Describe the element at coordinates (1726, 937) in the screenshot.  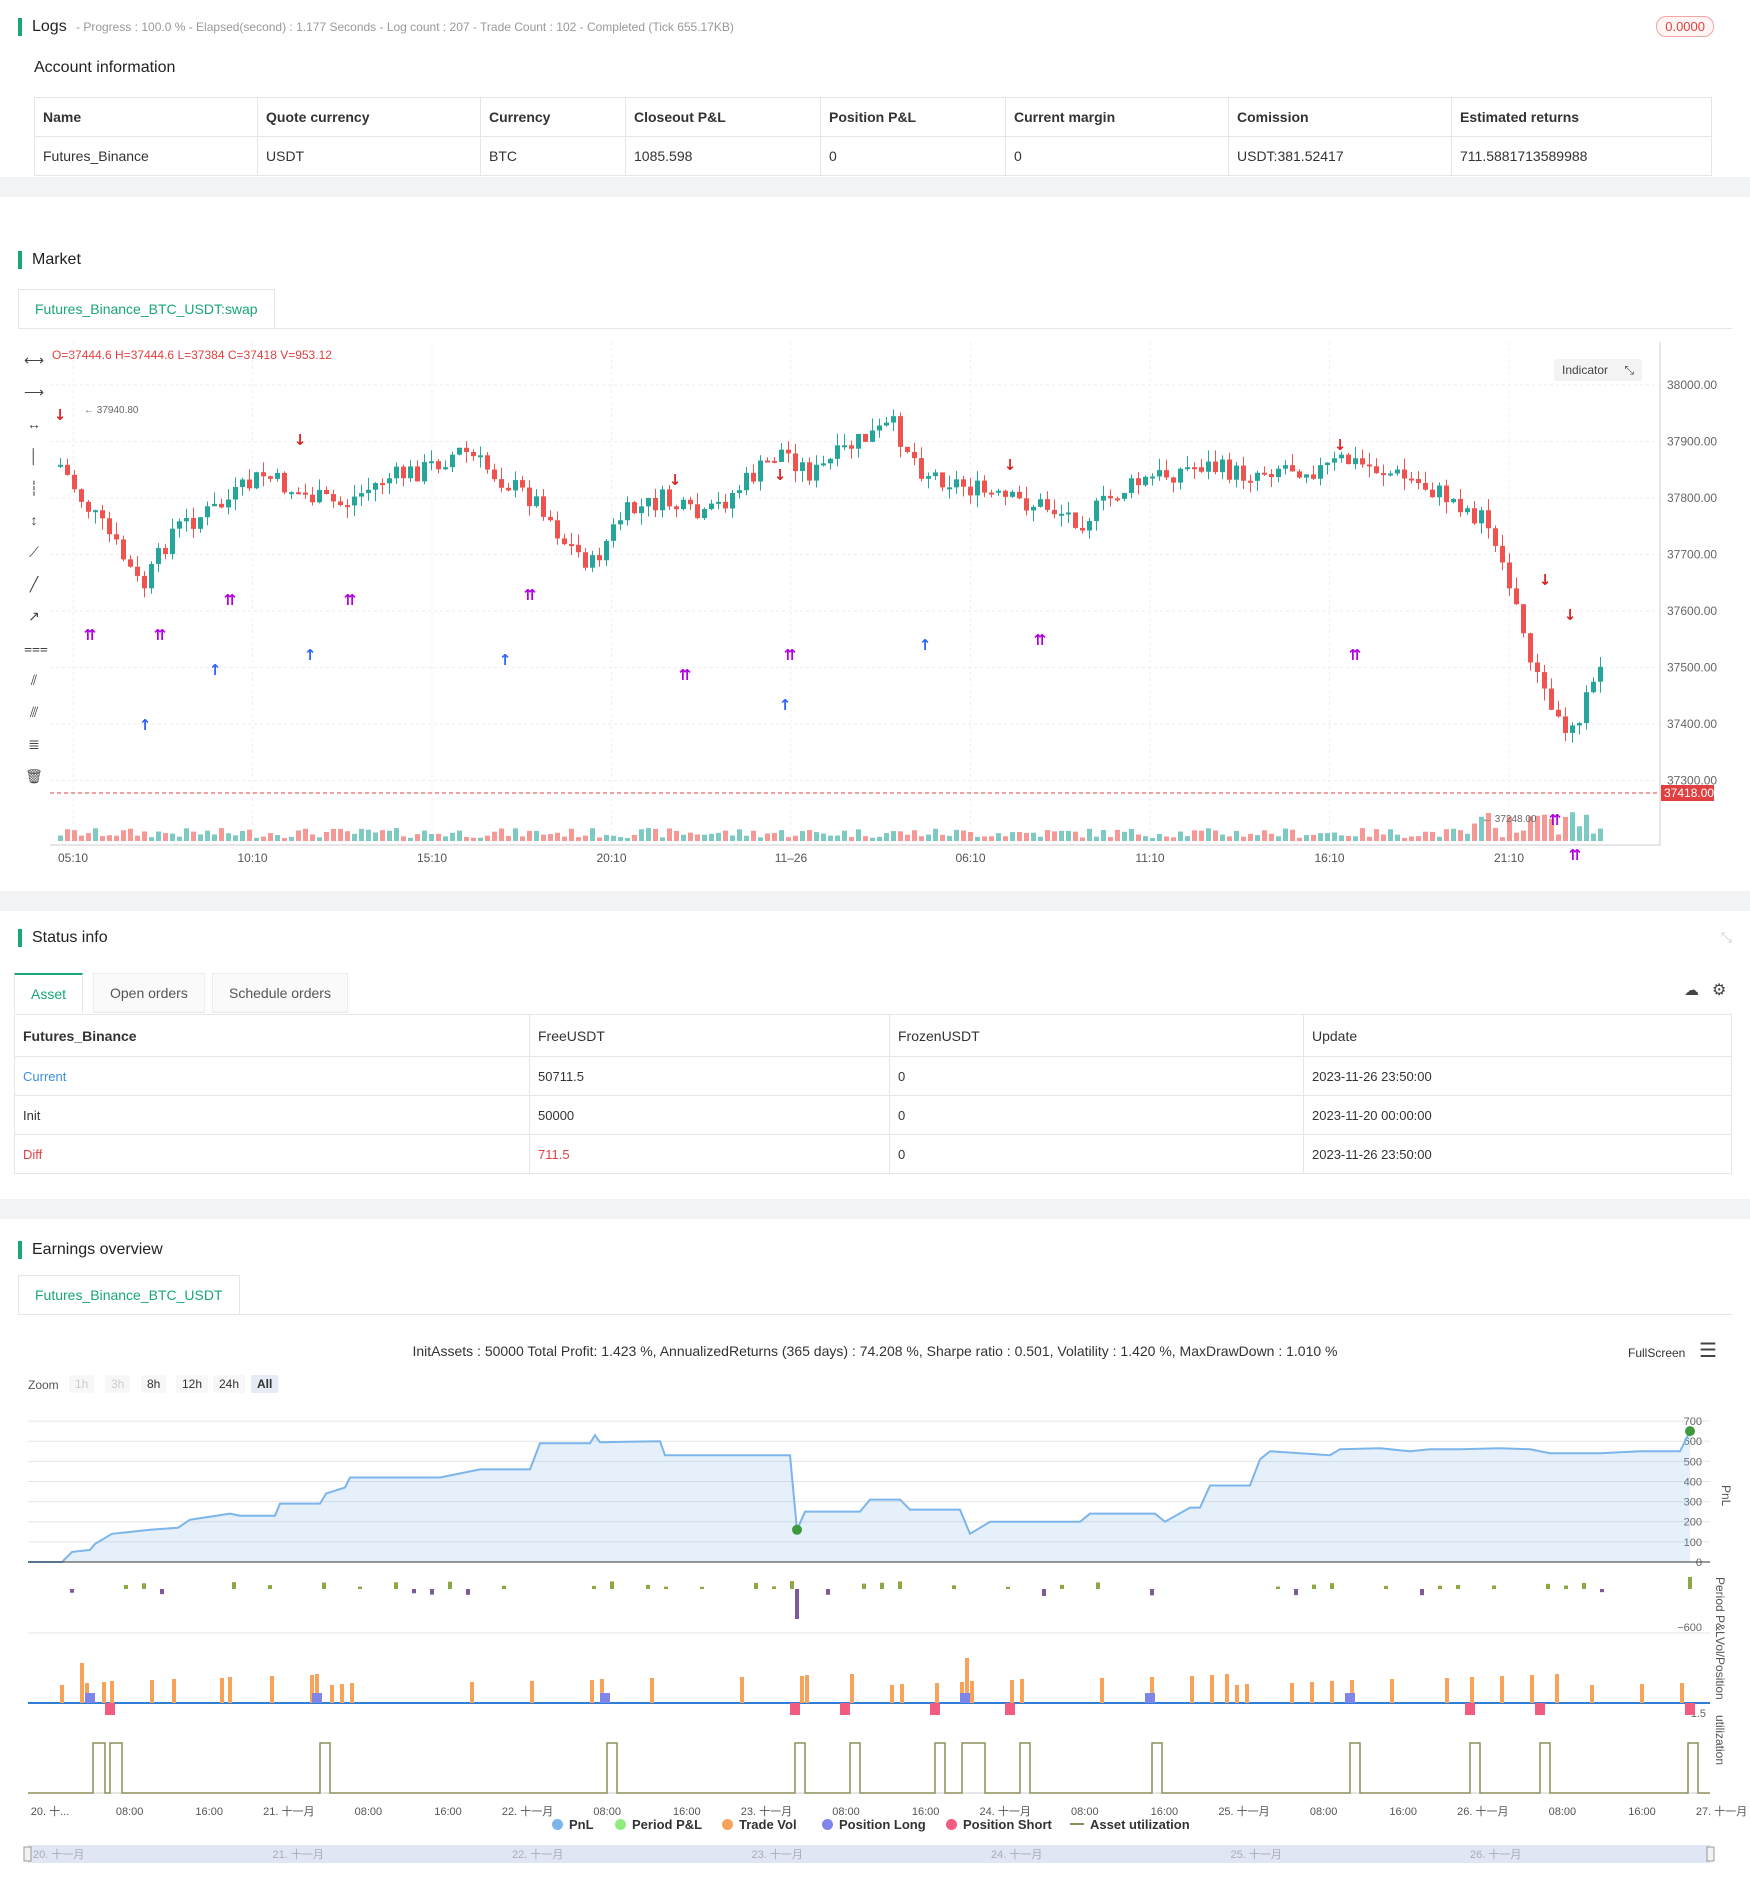
I see `collapse-icon: ⤡` at that location.